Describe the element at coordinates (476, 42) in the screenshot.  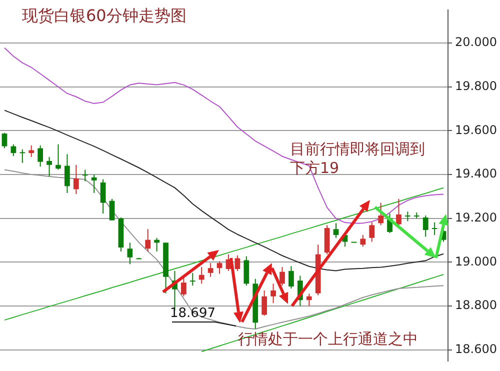
I see `y-tick-label: 20.000` at that location.